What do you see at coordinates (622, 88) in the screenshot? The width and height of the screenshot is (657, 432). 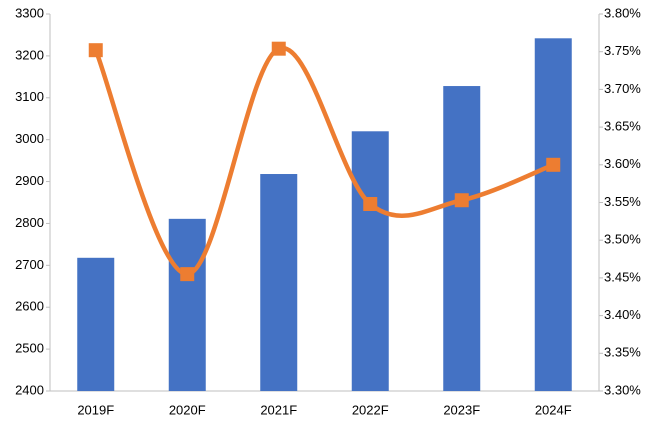 I see `y2-tick-label: 3.70%` at bounding box center [622, 88].